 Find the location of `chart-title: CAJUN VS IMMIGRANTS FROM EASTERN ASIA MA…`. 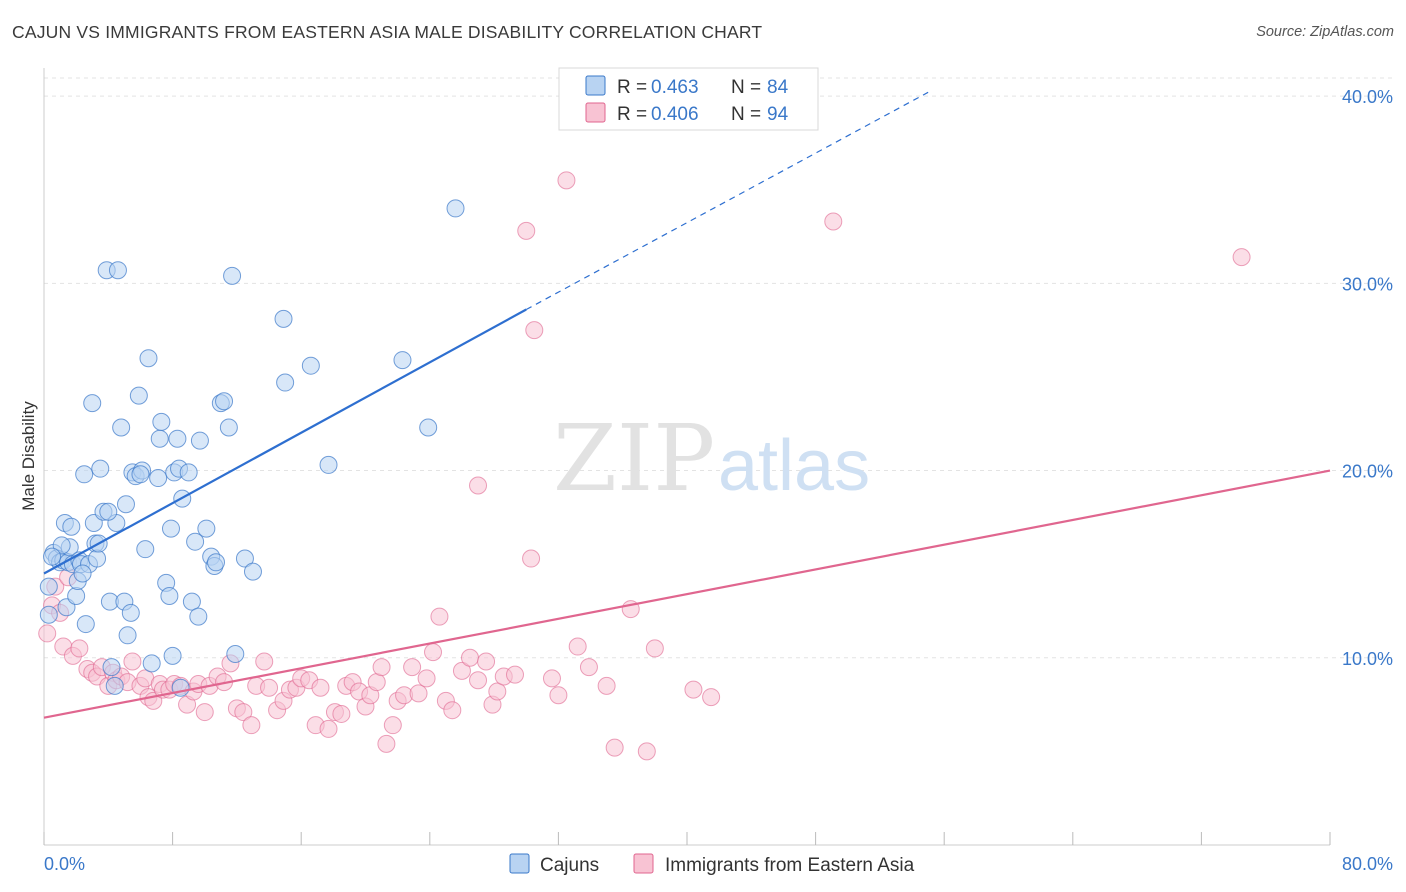

chart-title: CAJUN VS IMMIGRANTS FROM EASTERN ASIA MA… is located at coordinates (387, 32).